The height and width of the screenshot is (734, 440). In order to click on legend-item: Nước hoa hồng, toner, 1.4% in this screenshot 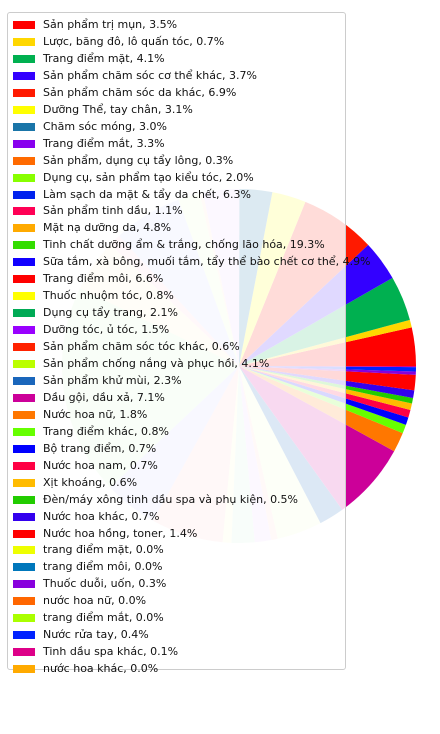, I will do `click(105, 534)`.